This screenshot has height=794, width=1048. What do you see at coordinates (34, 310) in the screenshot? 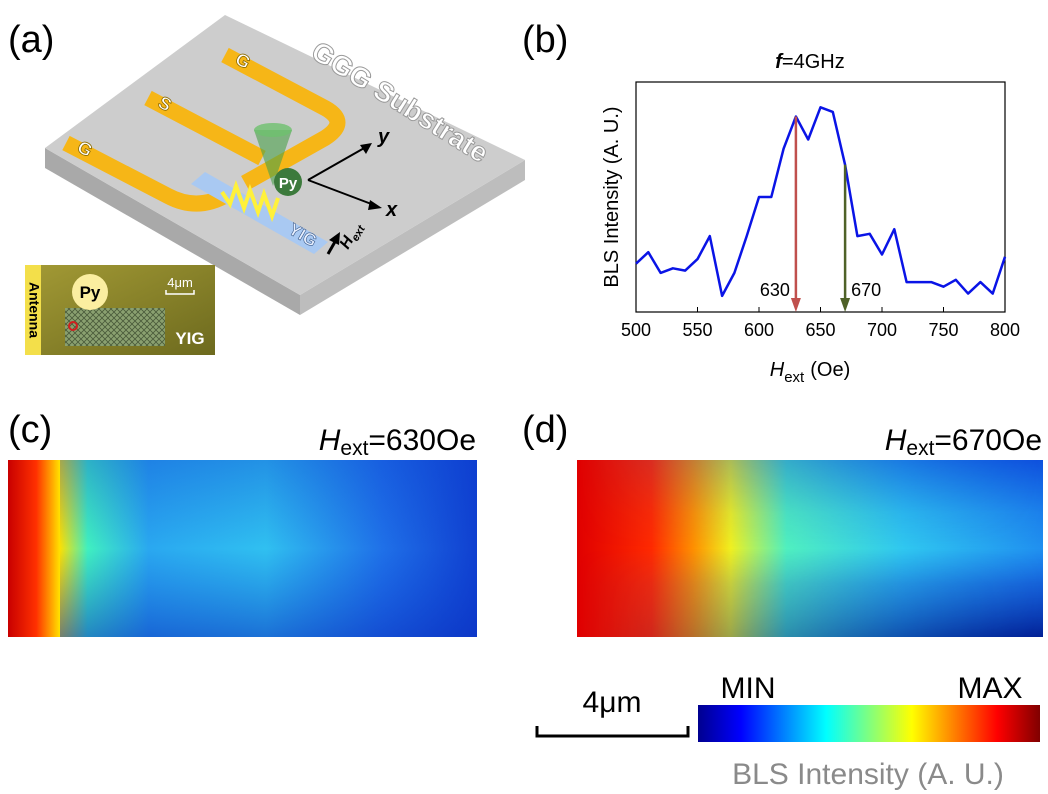
I see `inset-antenna-label: Antenna` at bounding box center [34, 310].